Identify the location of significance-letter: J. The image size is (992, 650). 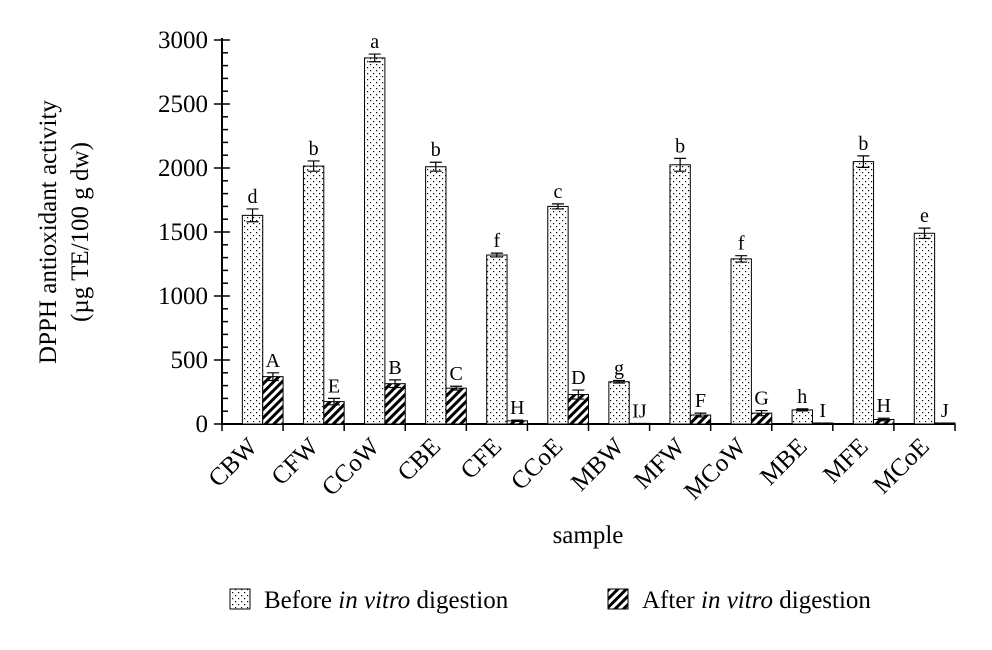
(945, 411).